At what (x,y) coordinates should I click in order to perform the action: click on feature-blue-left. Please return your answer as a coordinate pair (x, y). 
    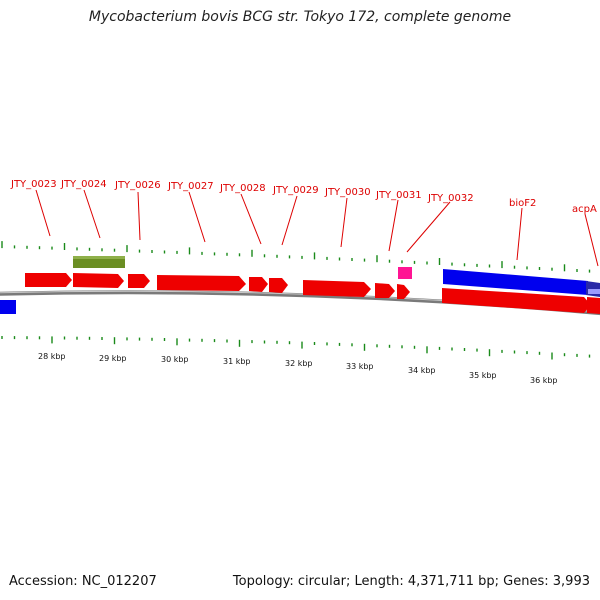
    Looking at the image, I should click on (8, 307).